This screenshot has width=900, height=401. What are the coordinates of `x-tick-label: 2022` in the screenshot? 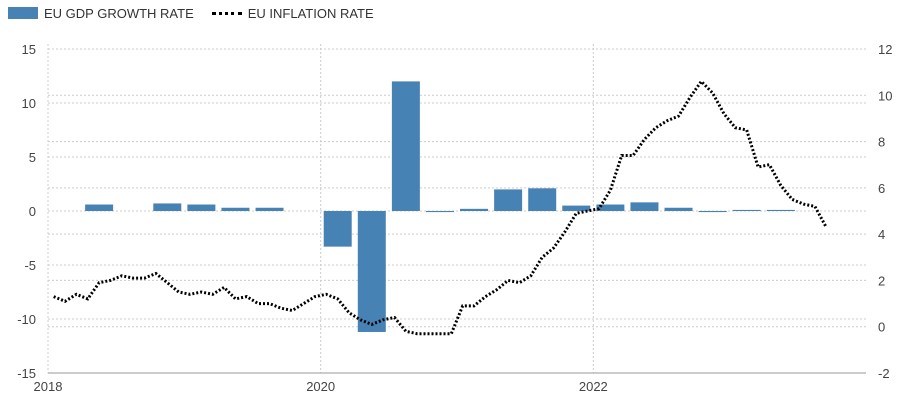 It's located at (593, 386).